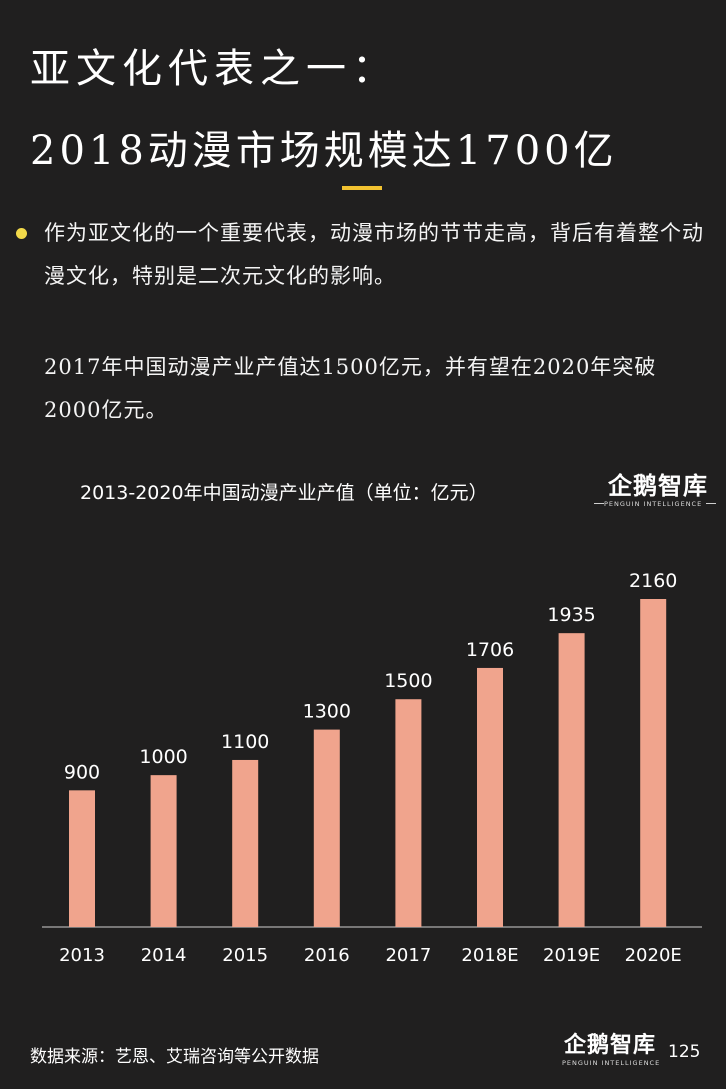  Describe the element at coordinates (245, 955) in the screenshot. I see `x-tick-label-2015: 2015` at that location.